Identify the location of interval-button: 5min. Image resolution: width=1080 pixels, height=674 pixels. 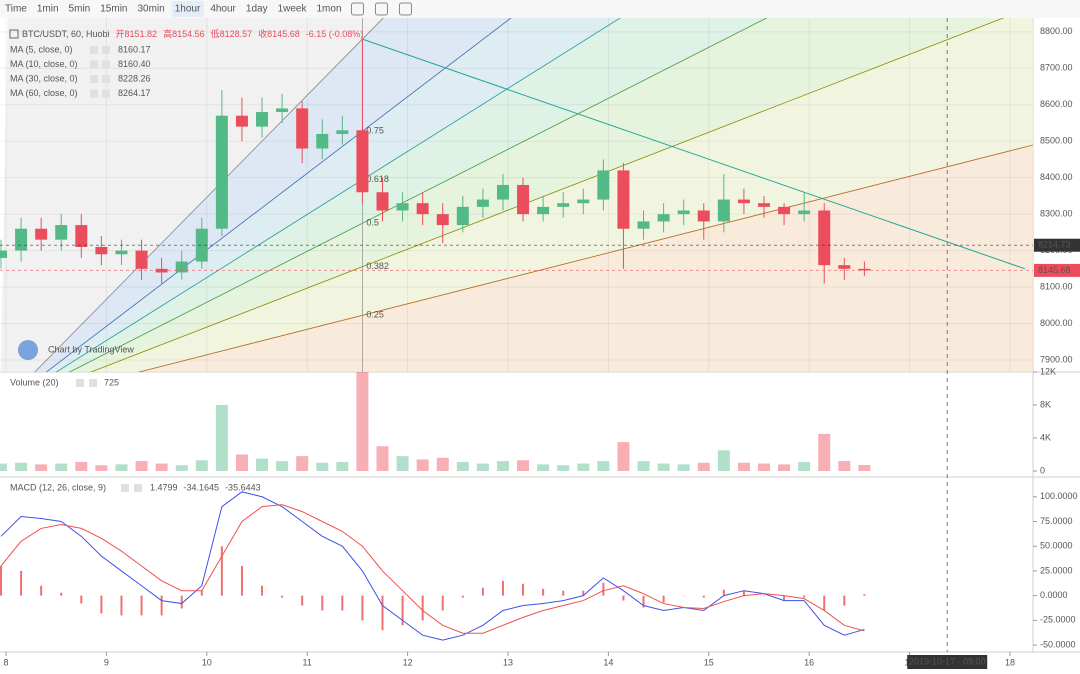
(80, 9).